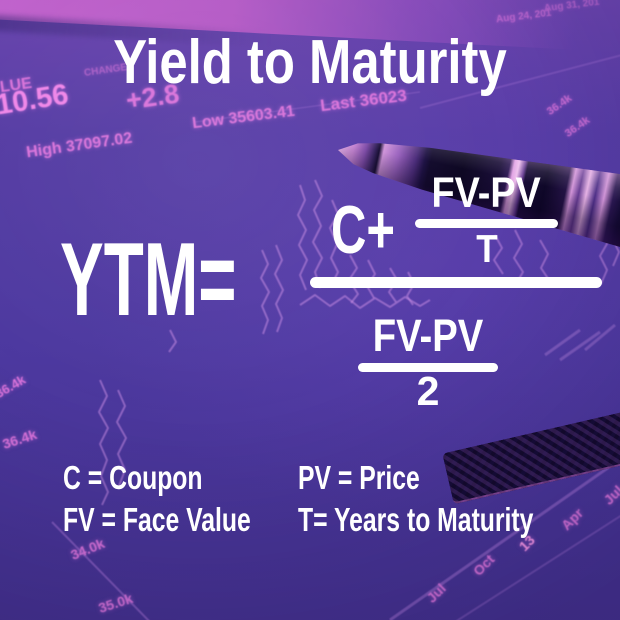 This screenshot has width=620, height=620. I want to click on ytm-label: YTM=, so click(200, 280).